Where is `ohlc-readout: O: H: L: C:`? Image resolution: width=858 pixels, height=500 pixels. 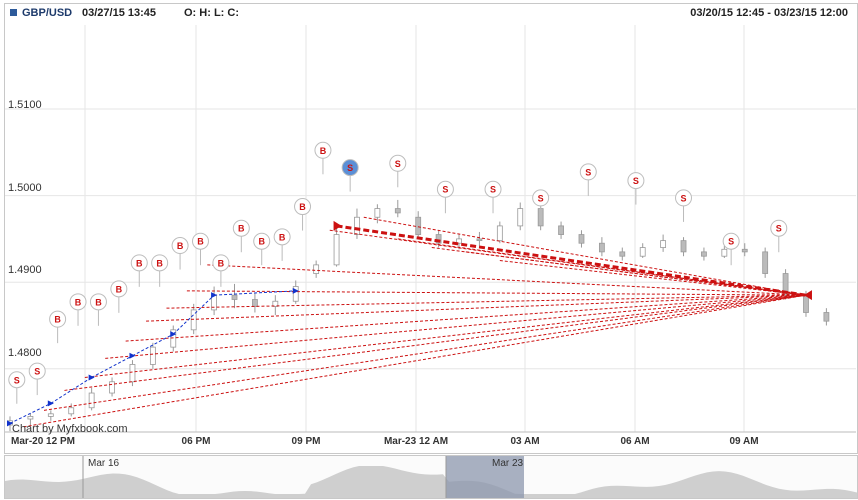 ohlc-readout: O: H: L: C: is located at coordinates (211, 13).